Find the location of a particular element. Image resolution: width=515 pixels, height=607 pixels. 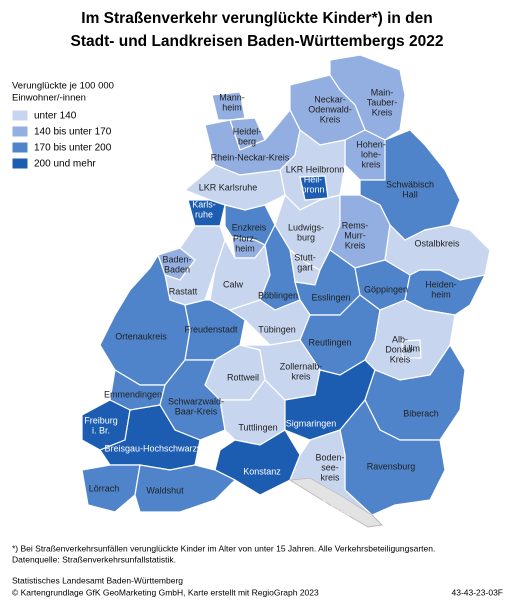

region-label: Main- is located at coordinates (382, 92).